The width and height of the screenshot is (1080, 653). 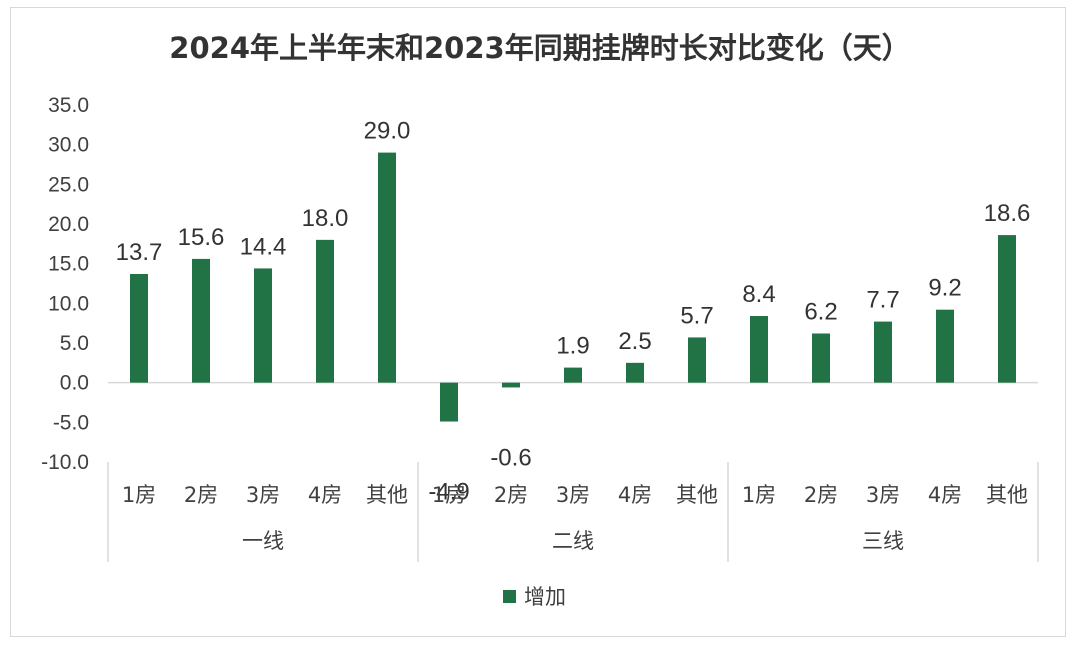 What do you see at coordinates (545, 597) in the screenshot?
I see `legend-label: 增加` at bounding box center [545, 597].